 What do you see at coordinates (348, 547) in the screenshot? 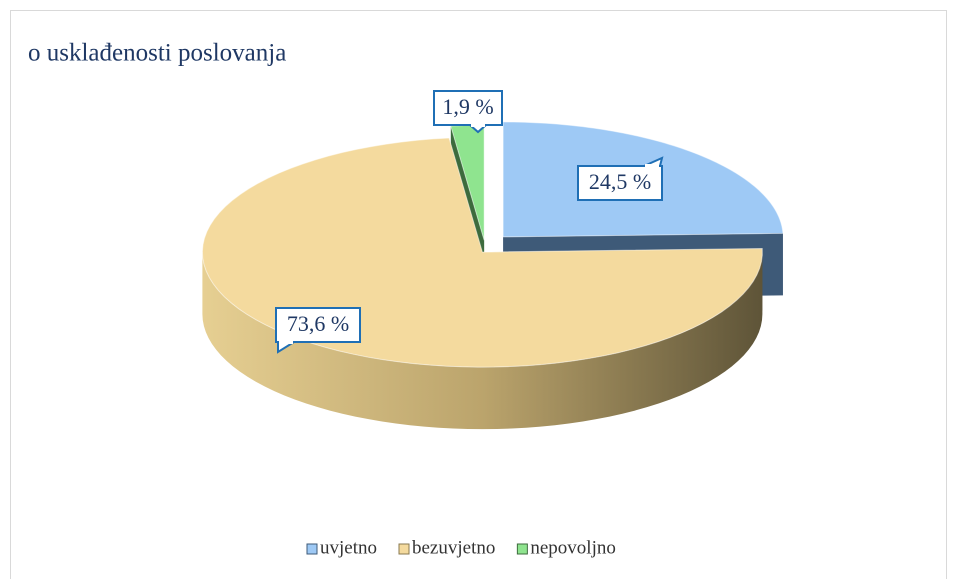
I see `legend-label: uvjetno` at bounding box center [348, 547].